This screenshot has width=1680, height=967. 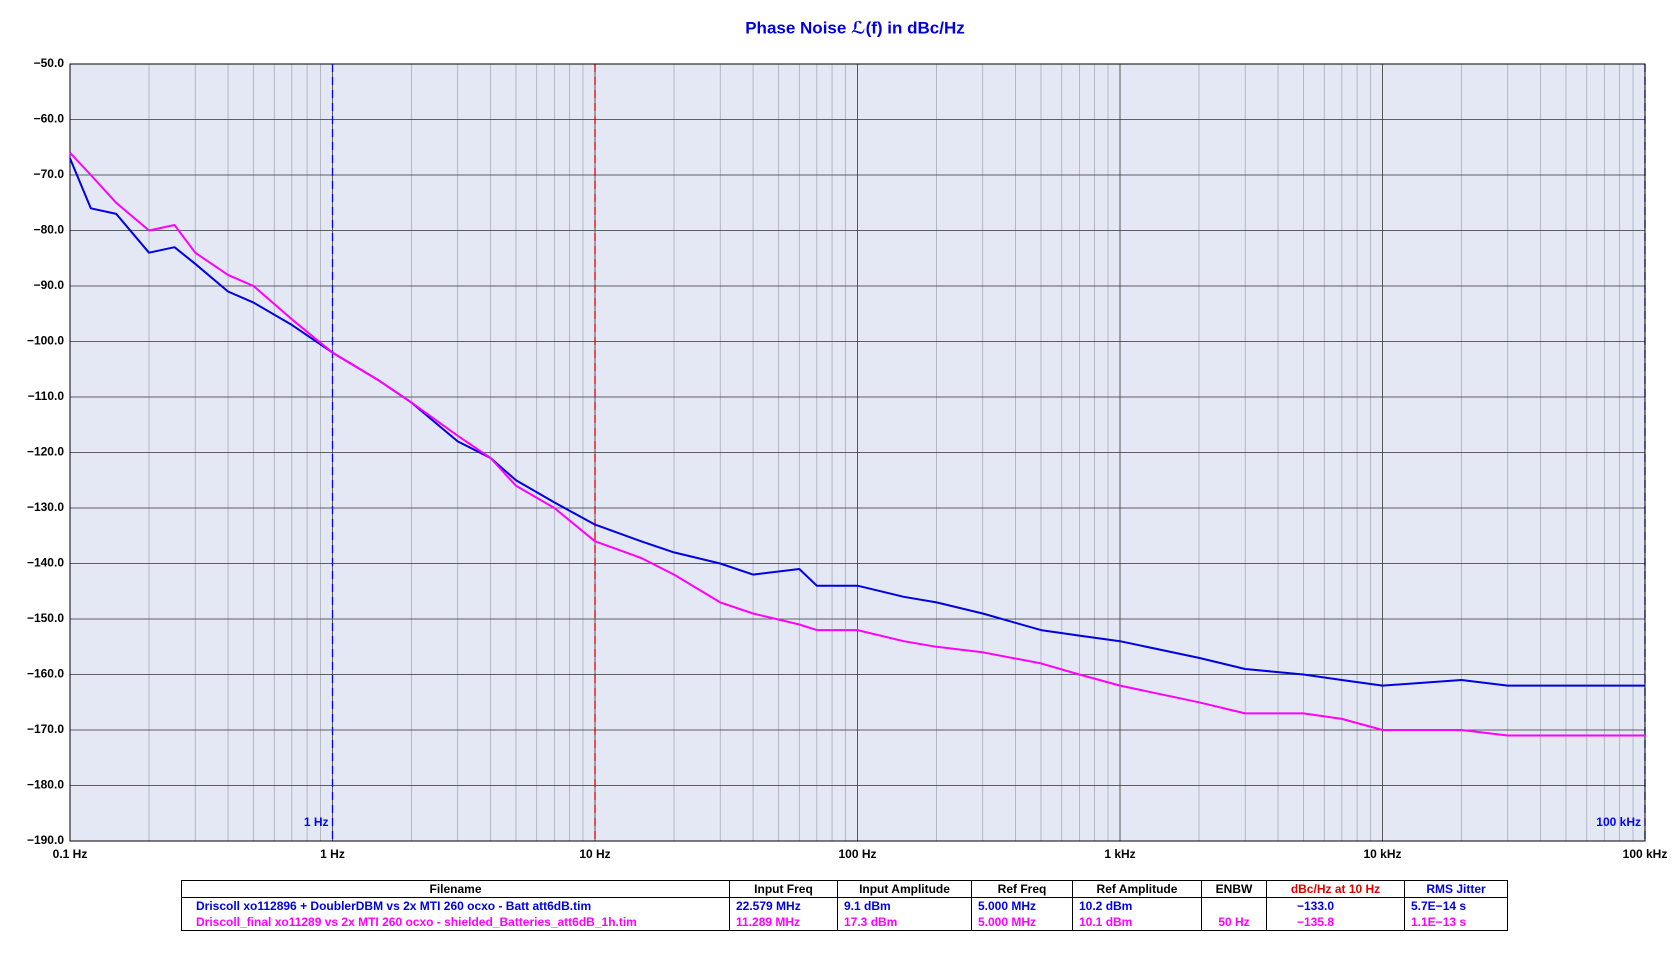 What do you see at coordinates (455, 889) in the screenshot?
I see `column-header: Filename` at bounding box center [455, 889].